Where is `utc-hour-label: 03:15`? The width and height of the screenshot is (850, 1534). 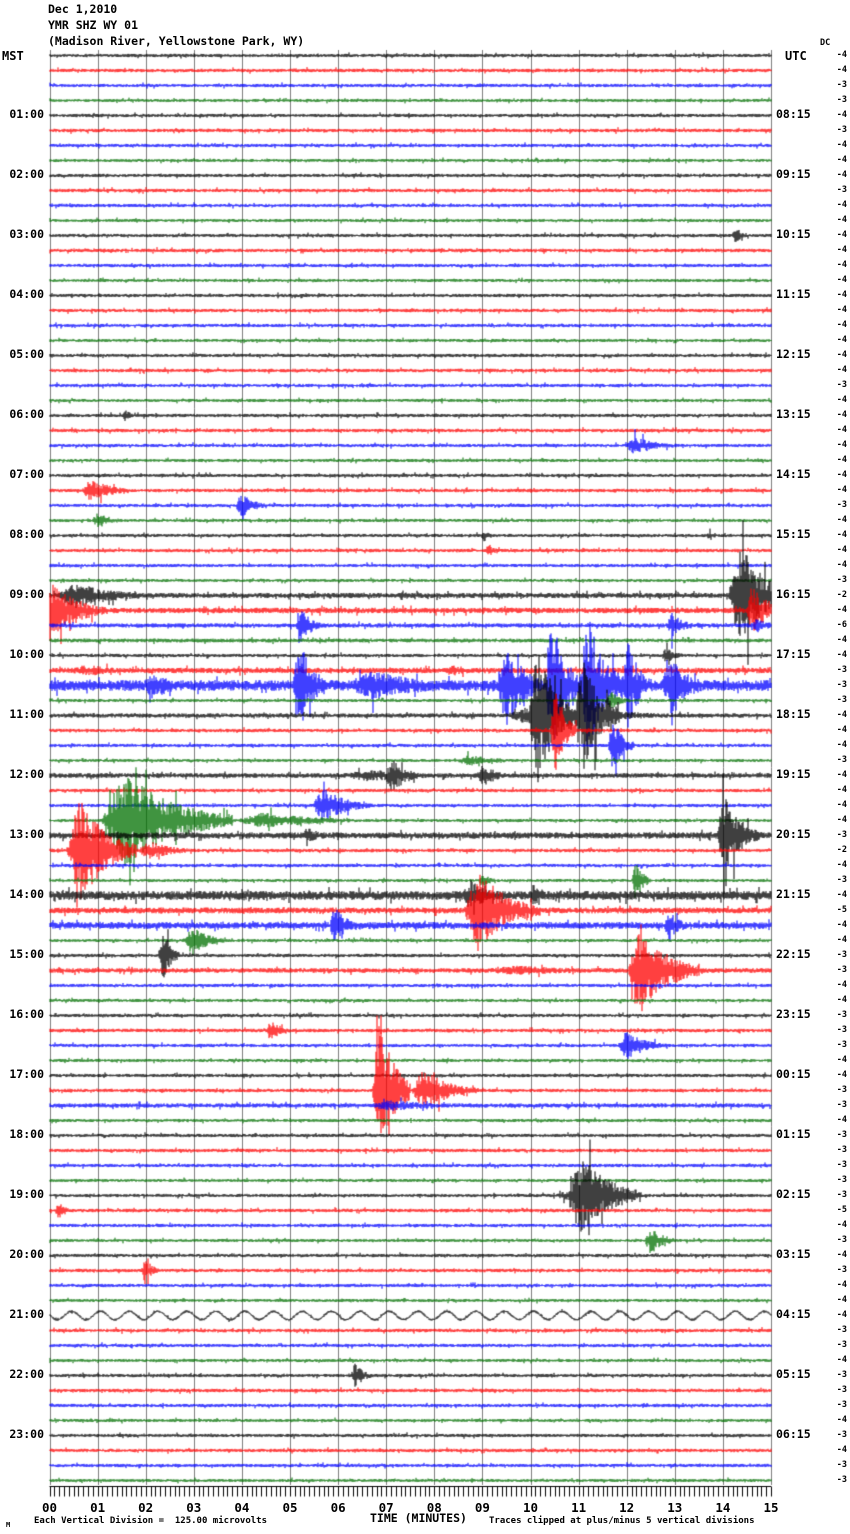
utc-hour-label: 03:15 is located at coordinates (793, 1254).